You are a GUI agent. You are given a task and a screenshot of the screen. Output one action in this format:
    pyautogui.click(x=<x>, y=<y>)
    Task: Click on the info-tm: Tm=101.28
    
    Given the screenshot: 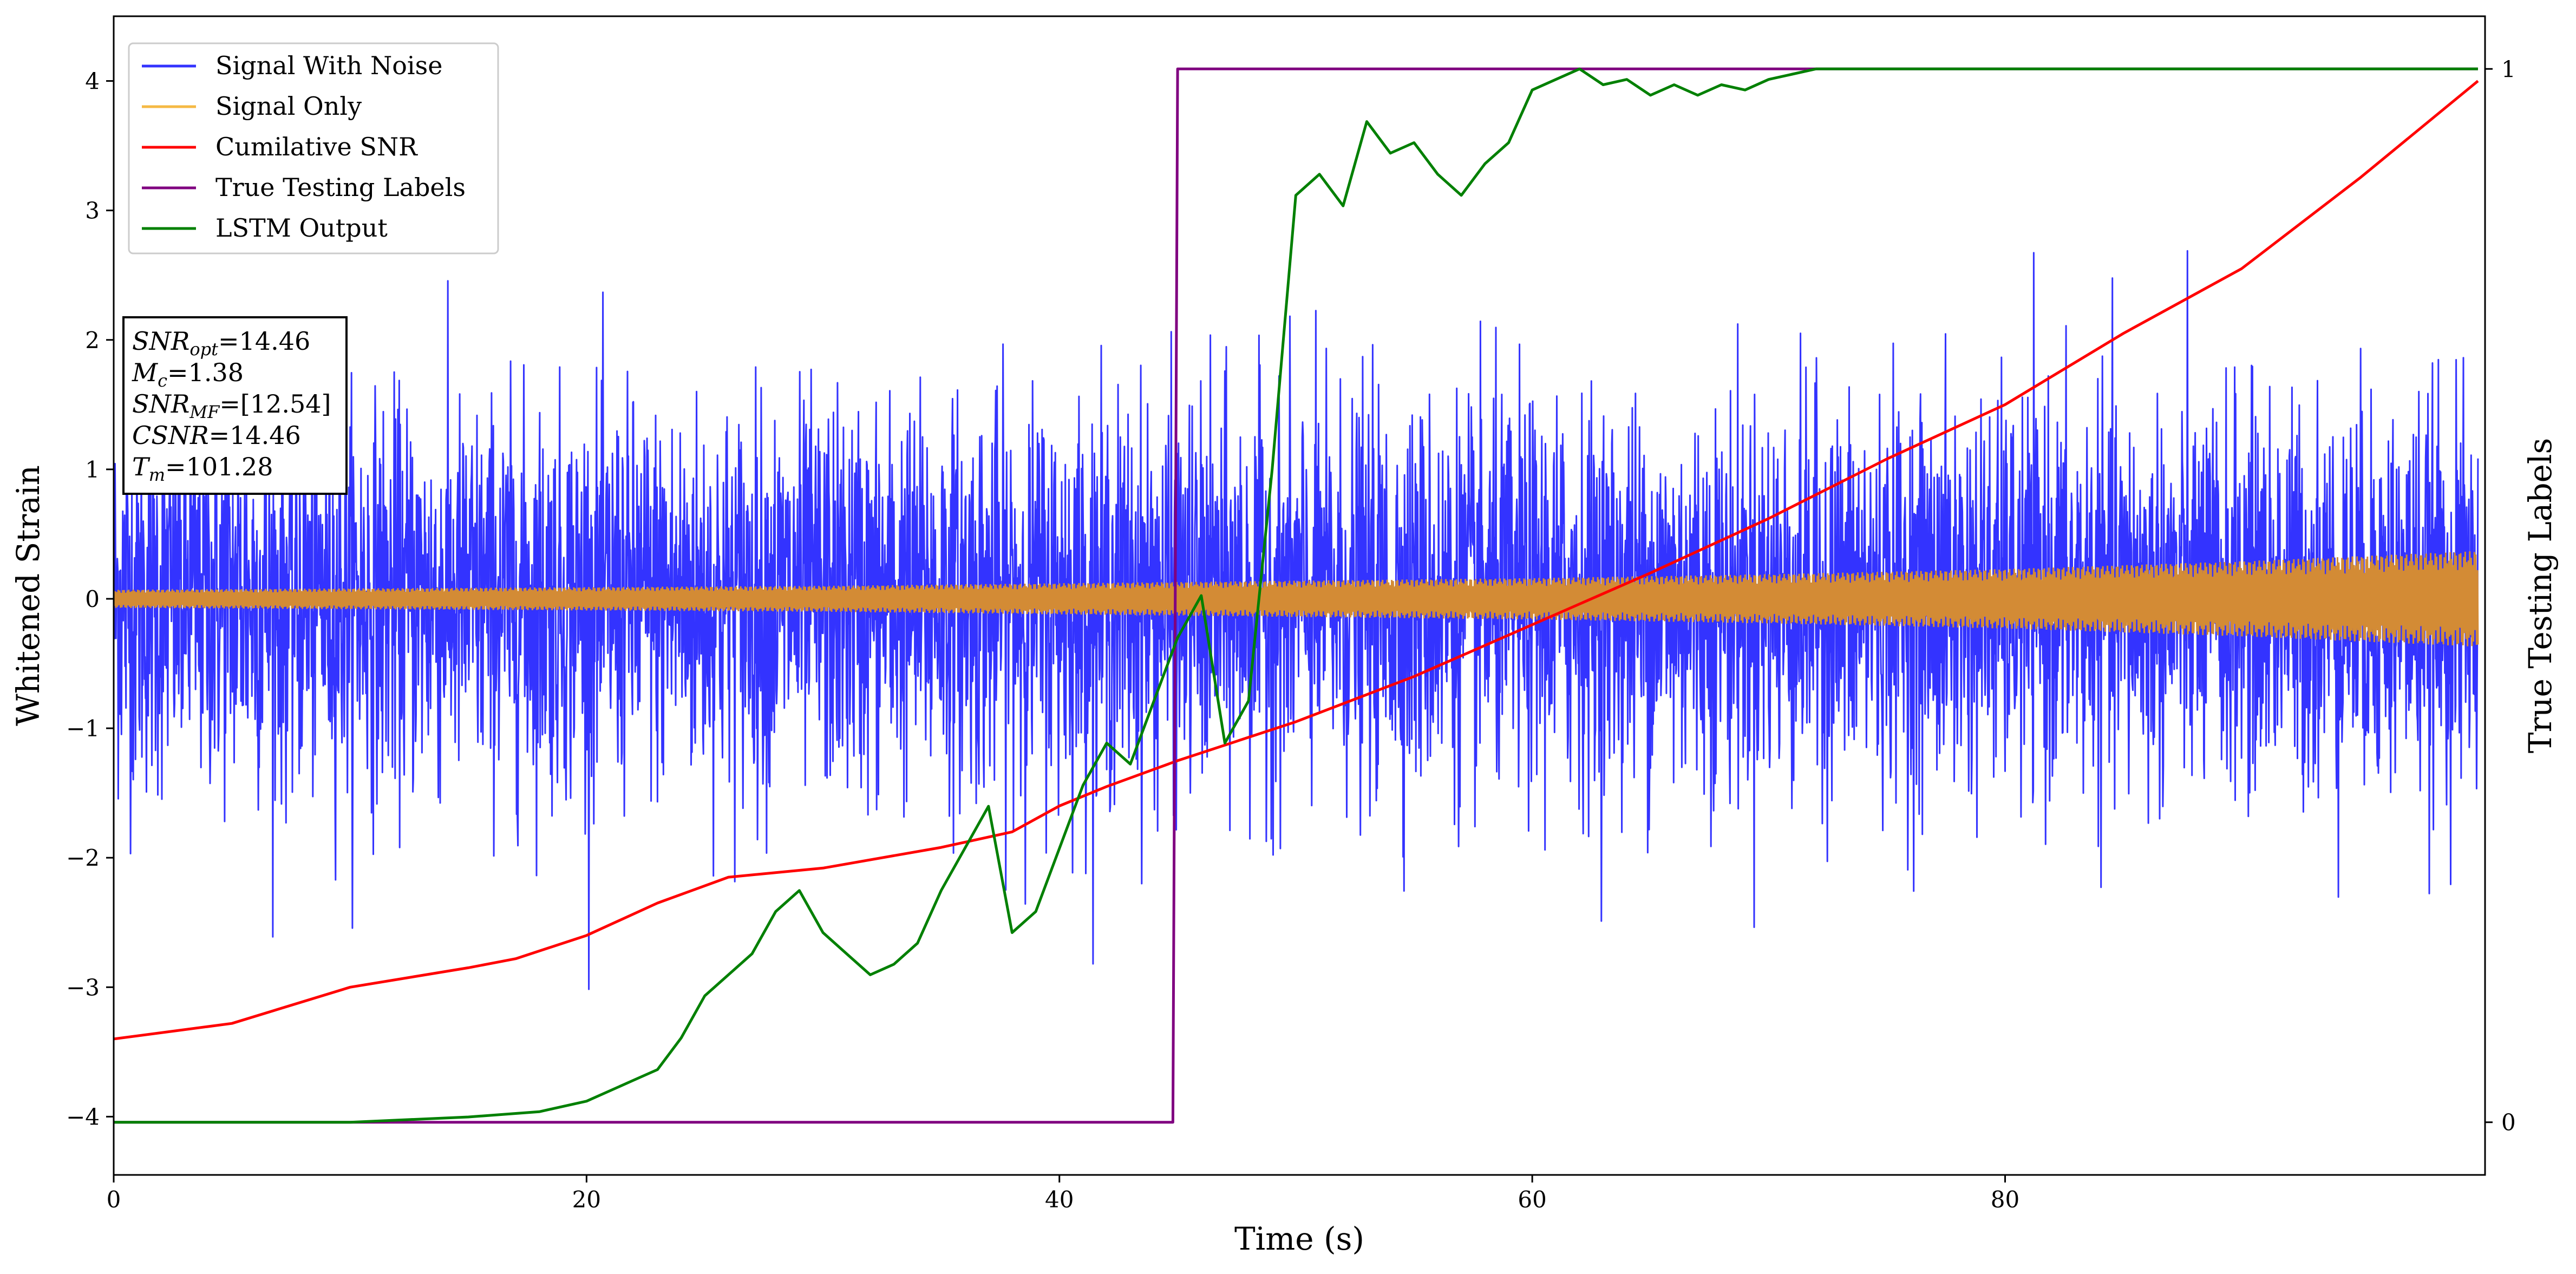 What is the action you would take?
    pyautogui.click(x=202, y=468)
    